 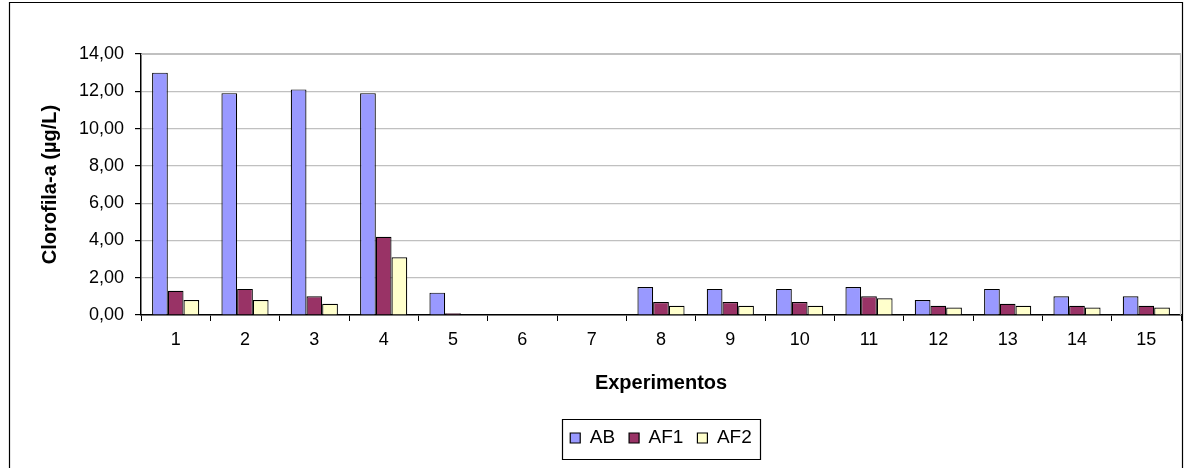 What do you see at coordinates (1077, 338) in the screenshot?
I see `x-tick-label: 14` at bounding box center [1077, 338].